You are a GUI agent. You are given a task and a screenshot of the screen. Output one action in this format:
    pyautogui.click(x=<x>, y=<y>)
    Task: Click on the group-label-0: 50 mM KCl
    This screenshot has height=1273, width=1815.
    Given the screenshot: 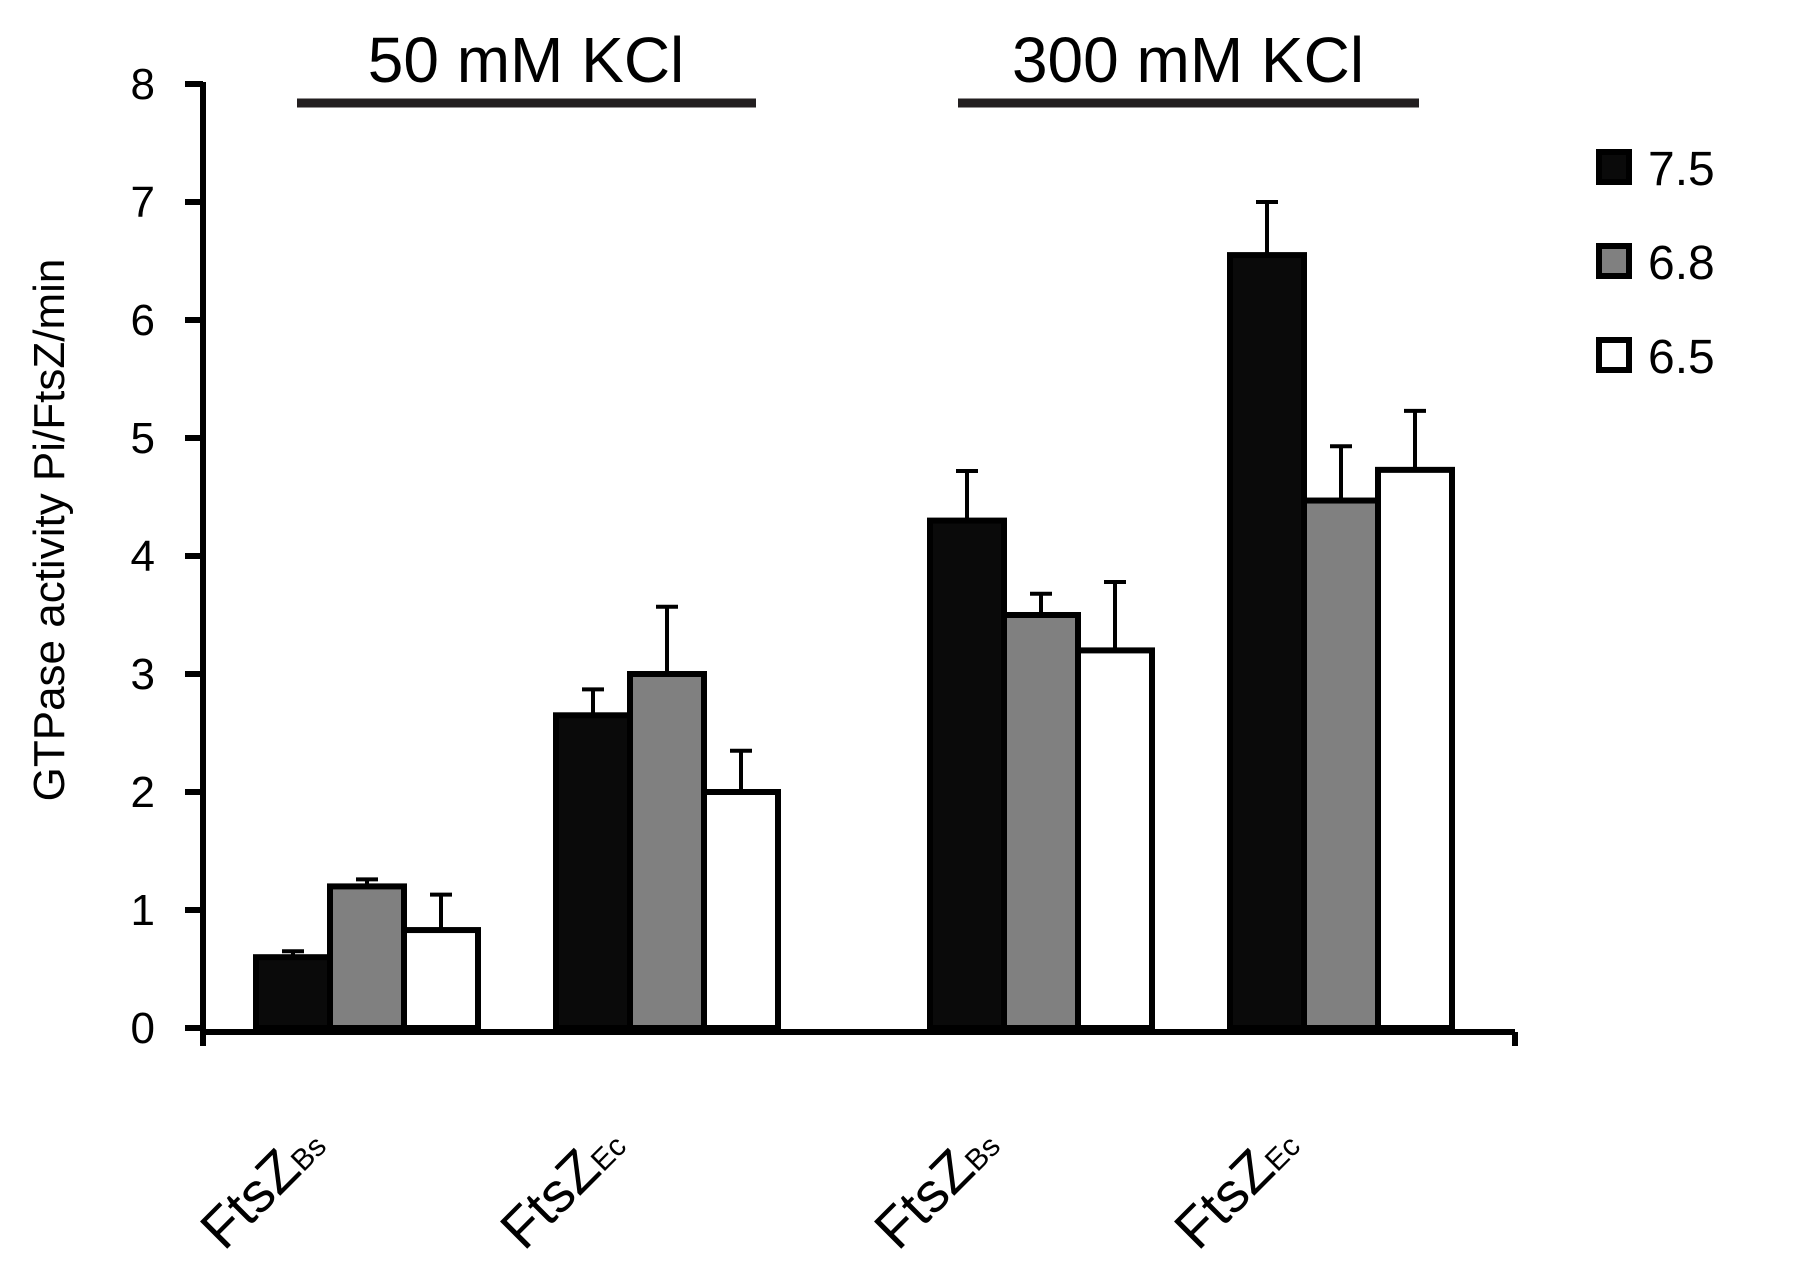 What is the action you would take?
    pyautogui.click(x=526, y=60)
    